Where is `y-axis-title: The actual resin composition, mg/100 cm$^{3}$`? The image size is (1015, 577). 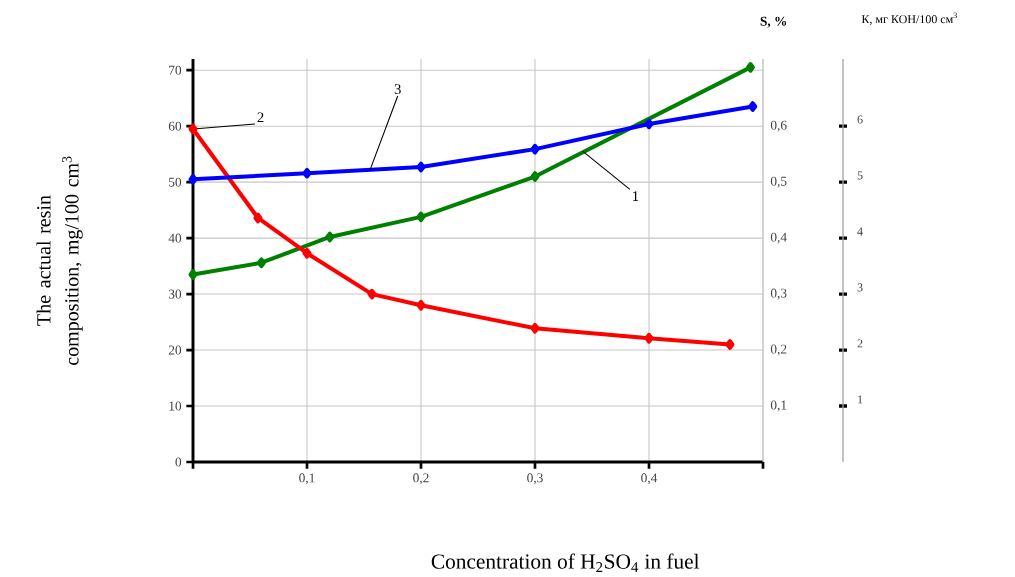 y-axis-title: The actual resin composition, mg/100 cm$^{3}$ is located at coordinates (59, 260).